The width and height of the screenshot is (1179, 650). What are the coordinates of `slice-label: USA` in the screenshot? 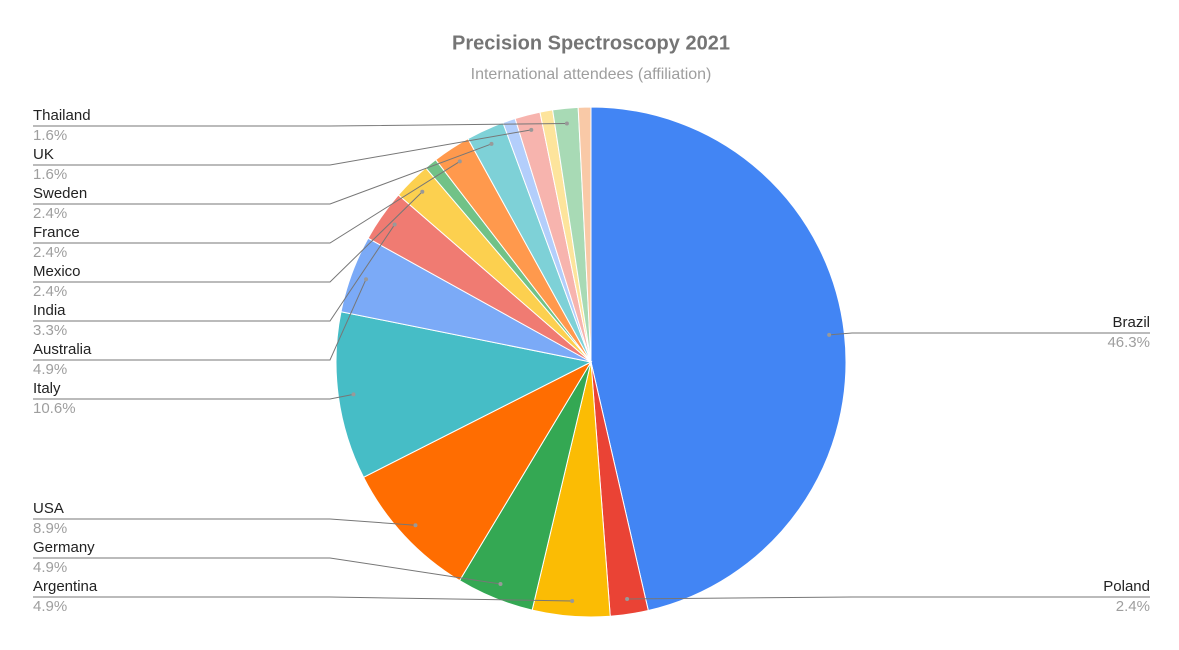 It's located at (48, 508).